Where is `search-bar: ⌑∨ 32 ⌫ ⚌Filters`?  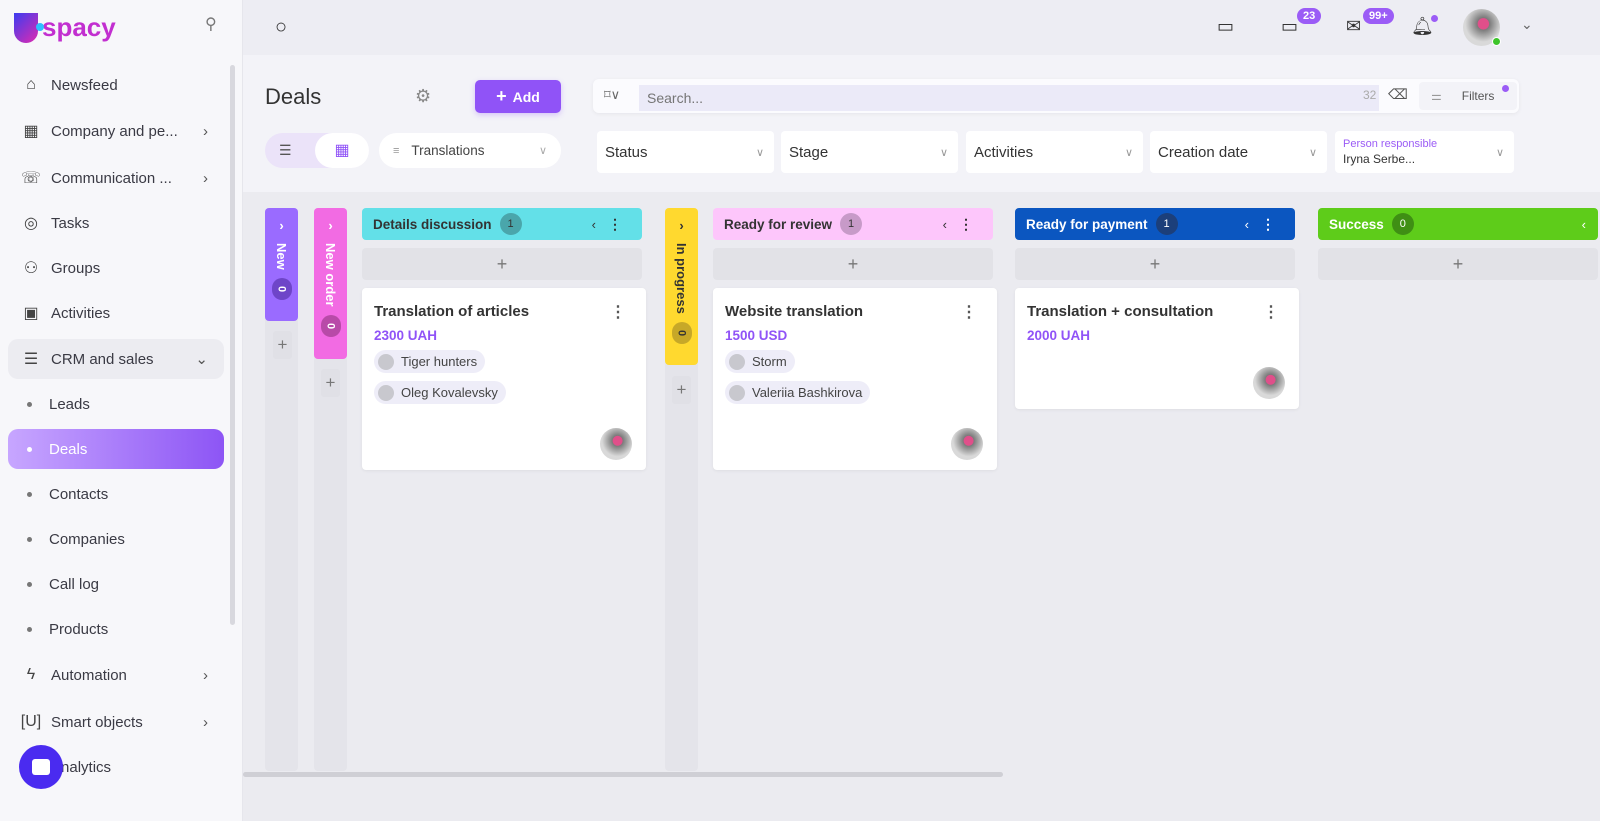 search-bar: ⌑∨ 32 ⌫ ⚌Filters is located at coordinates (1056, 96).